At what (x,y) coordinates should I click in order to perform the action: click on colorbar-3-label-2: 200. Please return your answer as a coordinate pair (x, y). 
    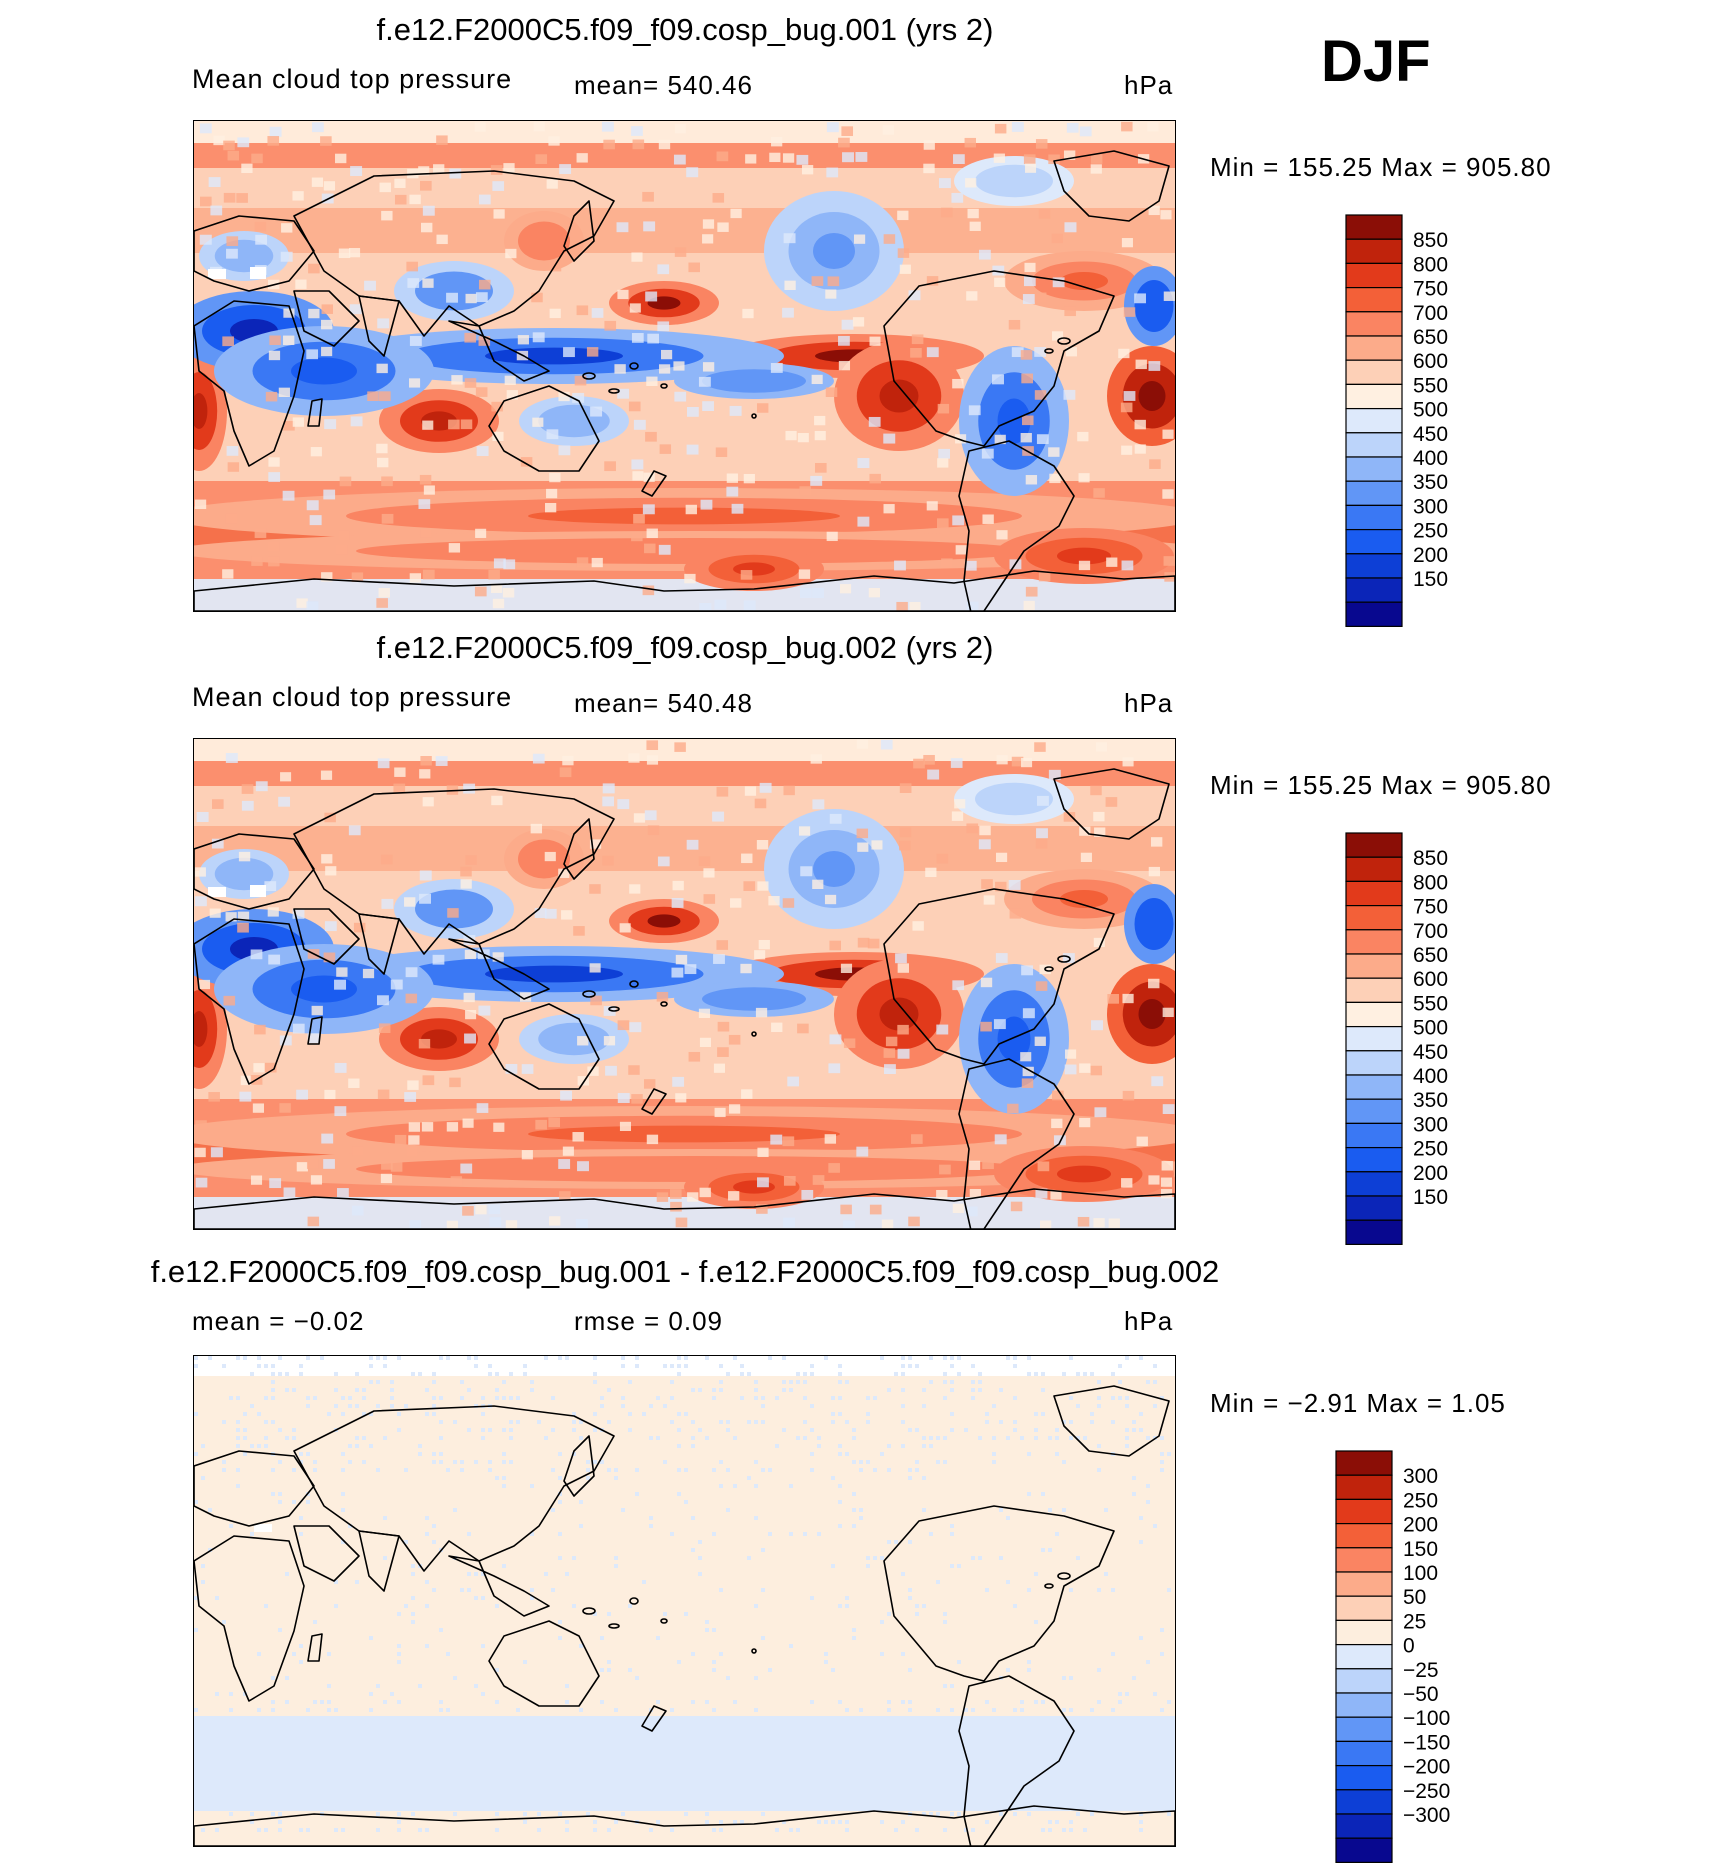
    Looking at the image, I should click on (1420, 1525).